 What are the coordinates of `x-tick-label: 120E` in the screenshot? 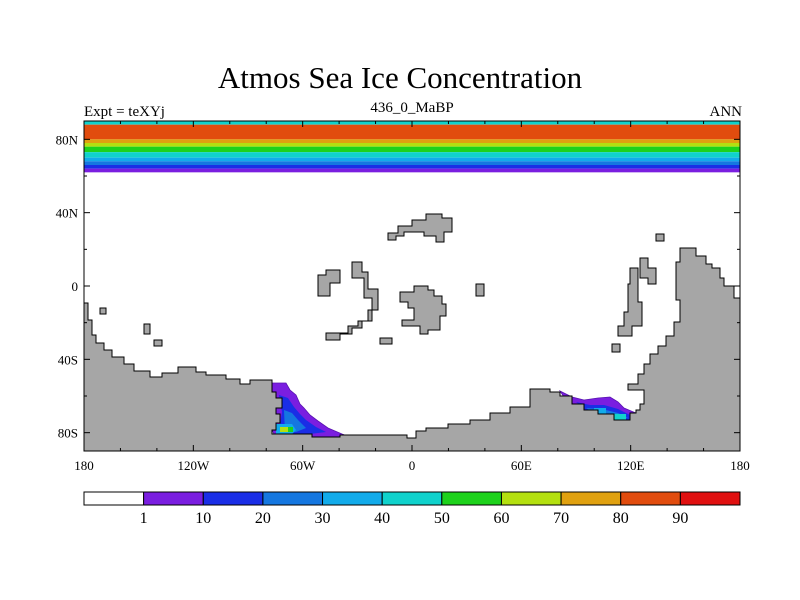 It's located at (631, 465).